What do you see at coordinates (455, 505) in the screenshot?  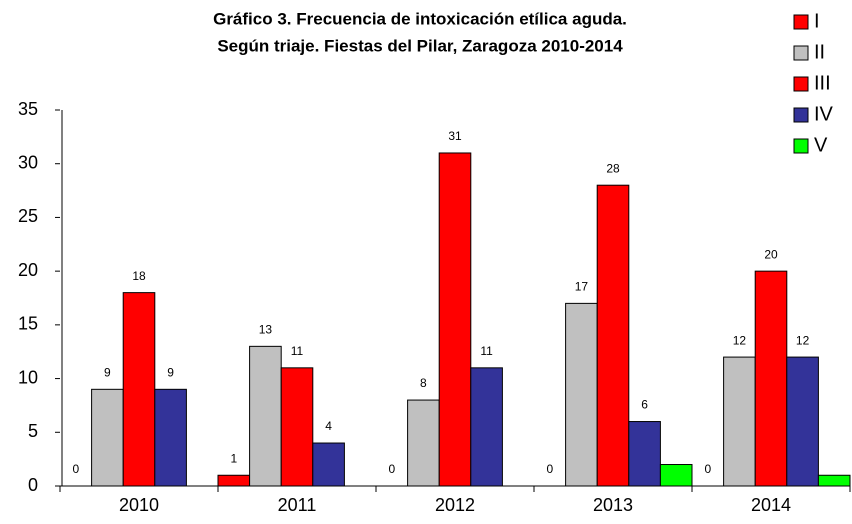 I see `x-tick-label: 2012` at bounding box center [455, 505].